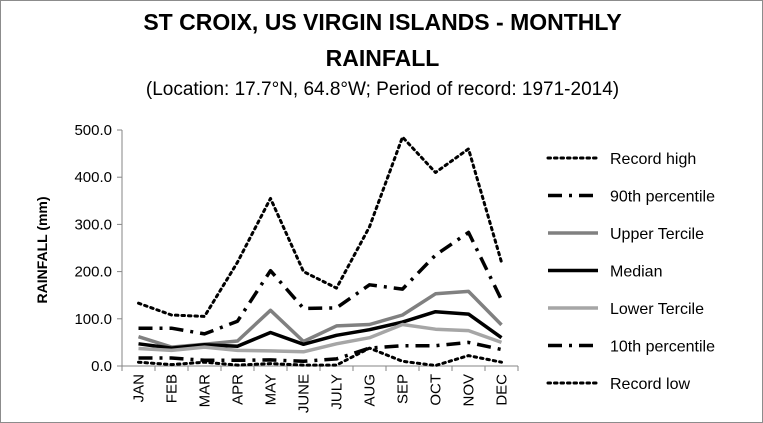 This screenshot has width=763, height=423. I want to click on x-tick-label: SEP, so click(403, 389).